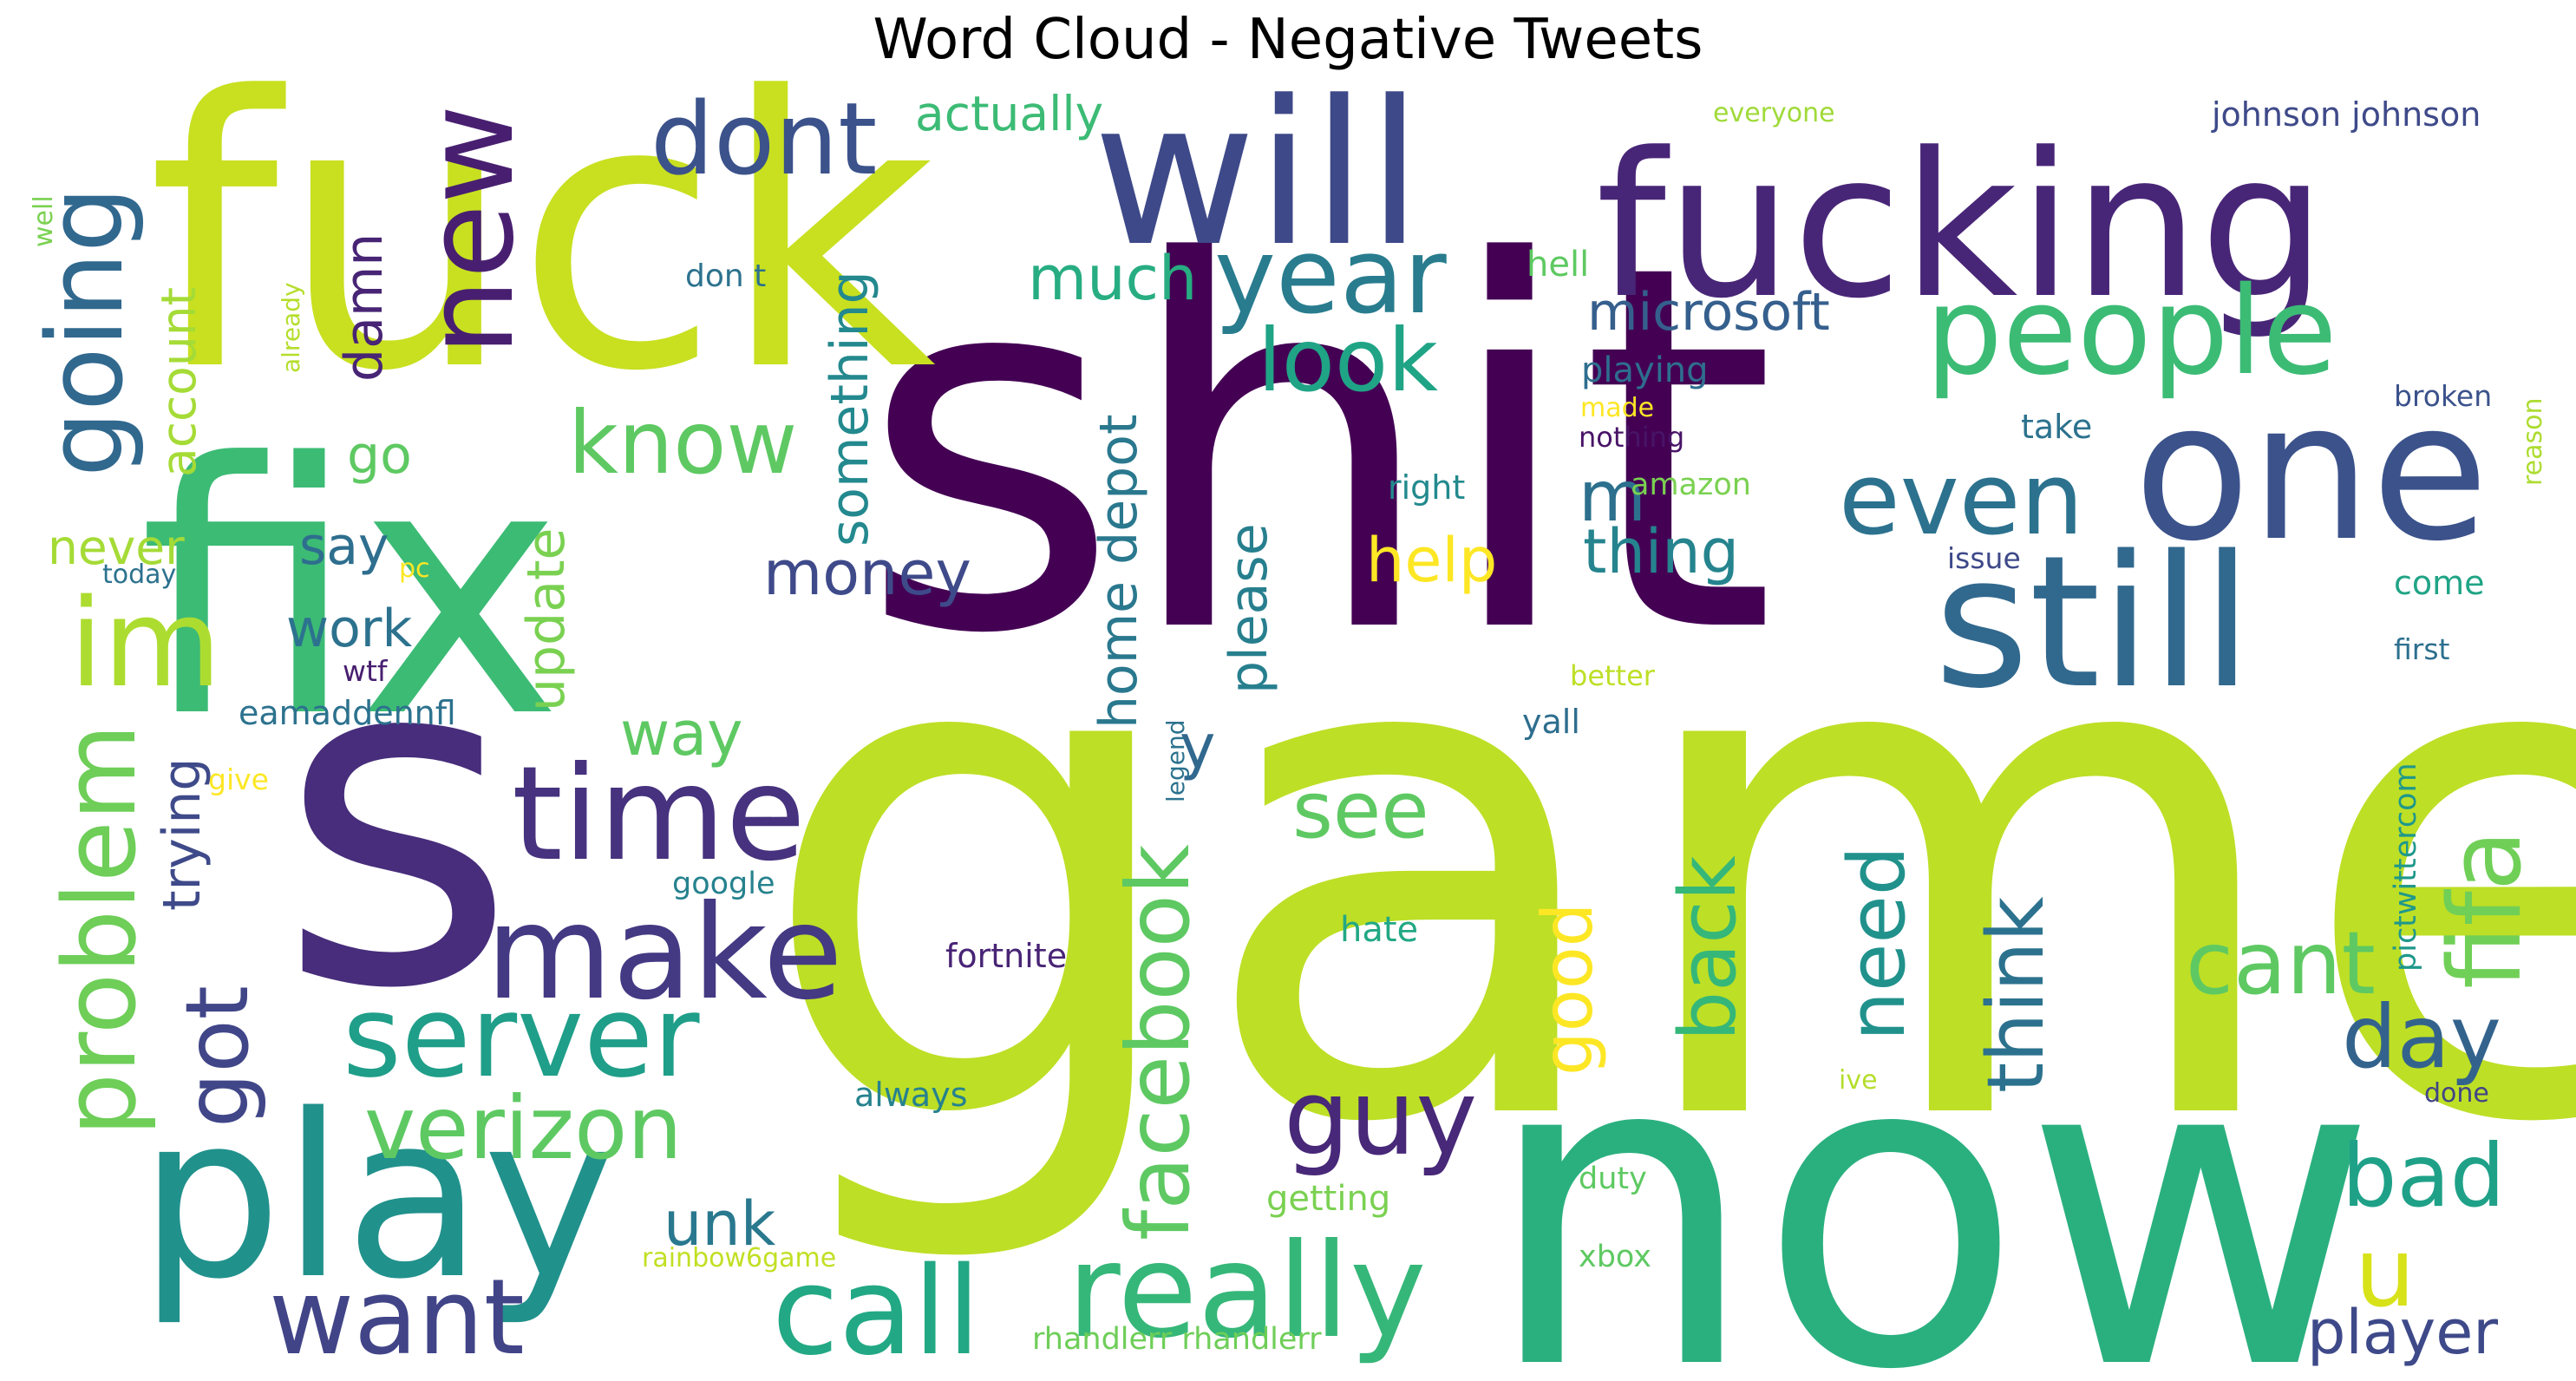 The width and height of the screenshot is (2576, 1381). I want to click on word-pictwittercom: pictwittercom, so click(2406, 867).